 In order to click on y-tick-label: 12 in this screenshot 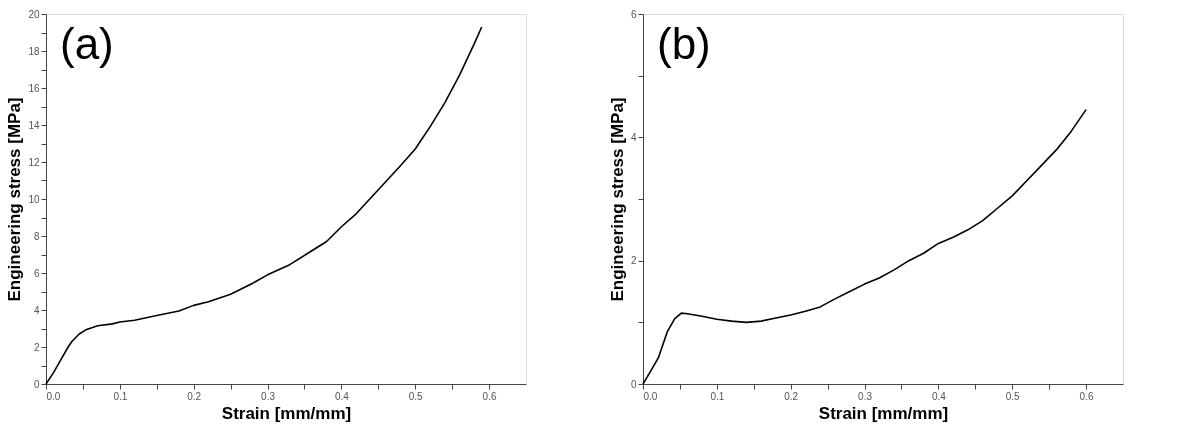, I will do `click(34, 162)`.